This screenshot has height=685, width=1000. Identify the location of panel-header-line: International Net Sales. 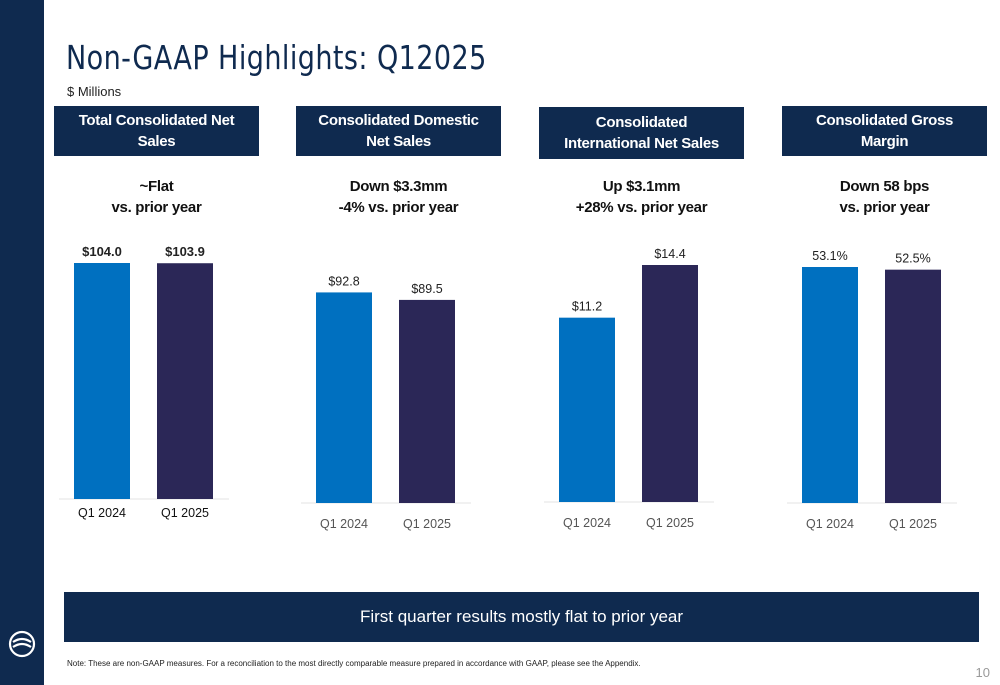
(641, 143).